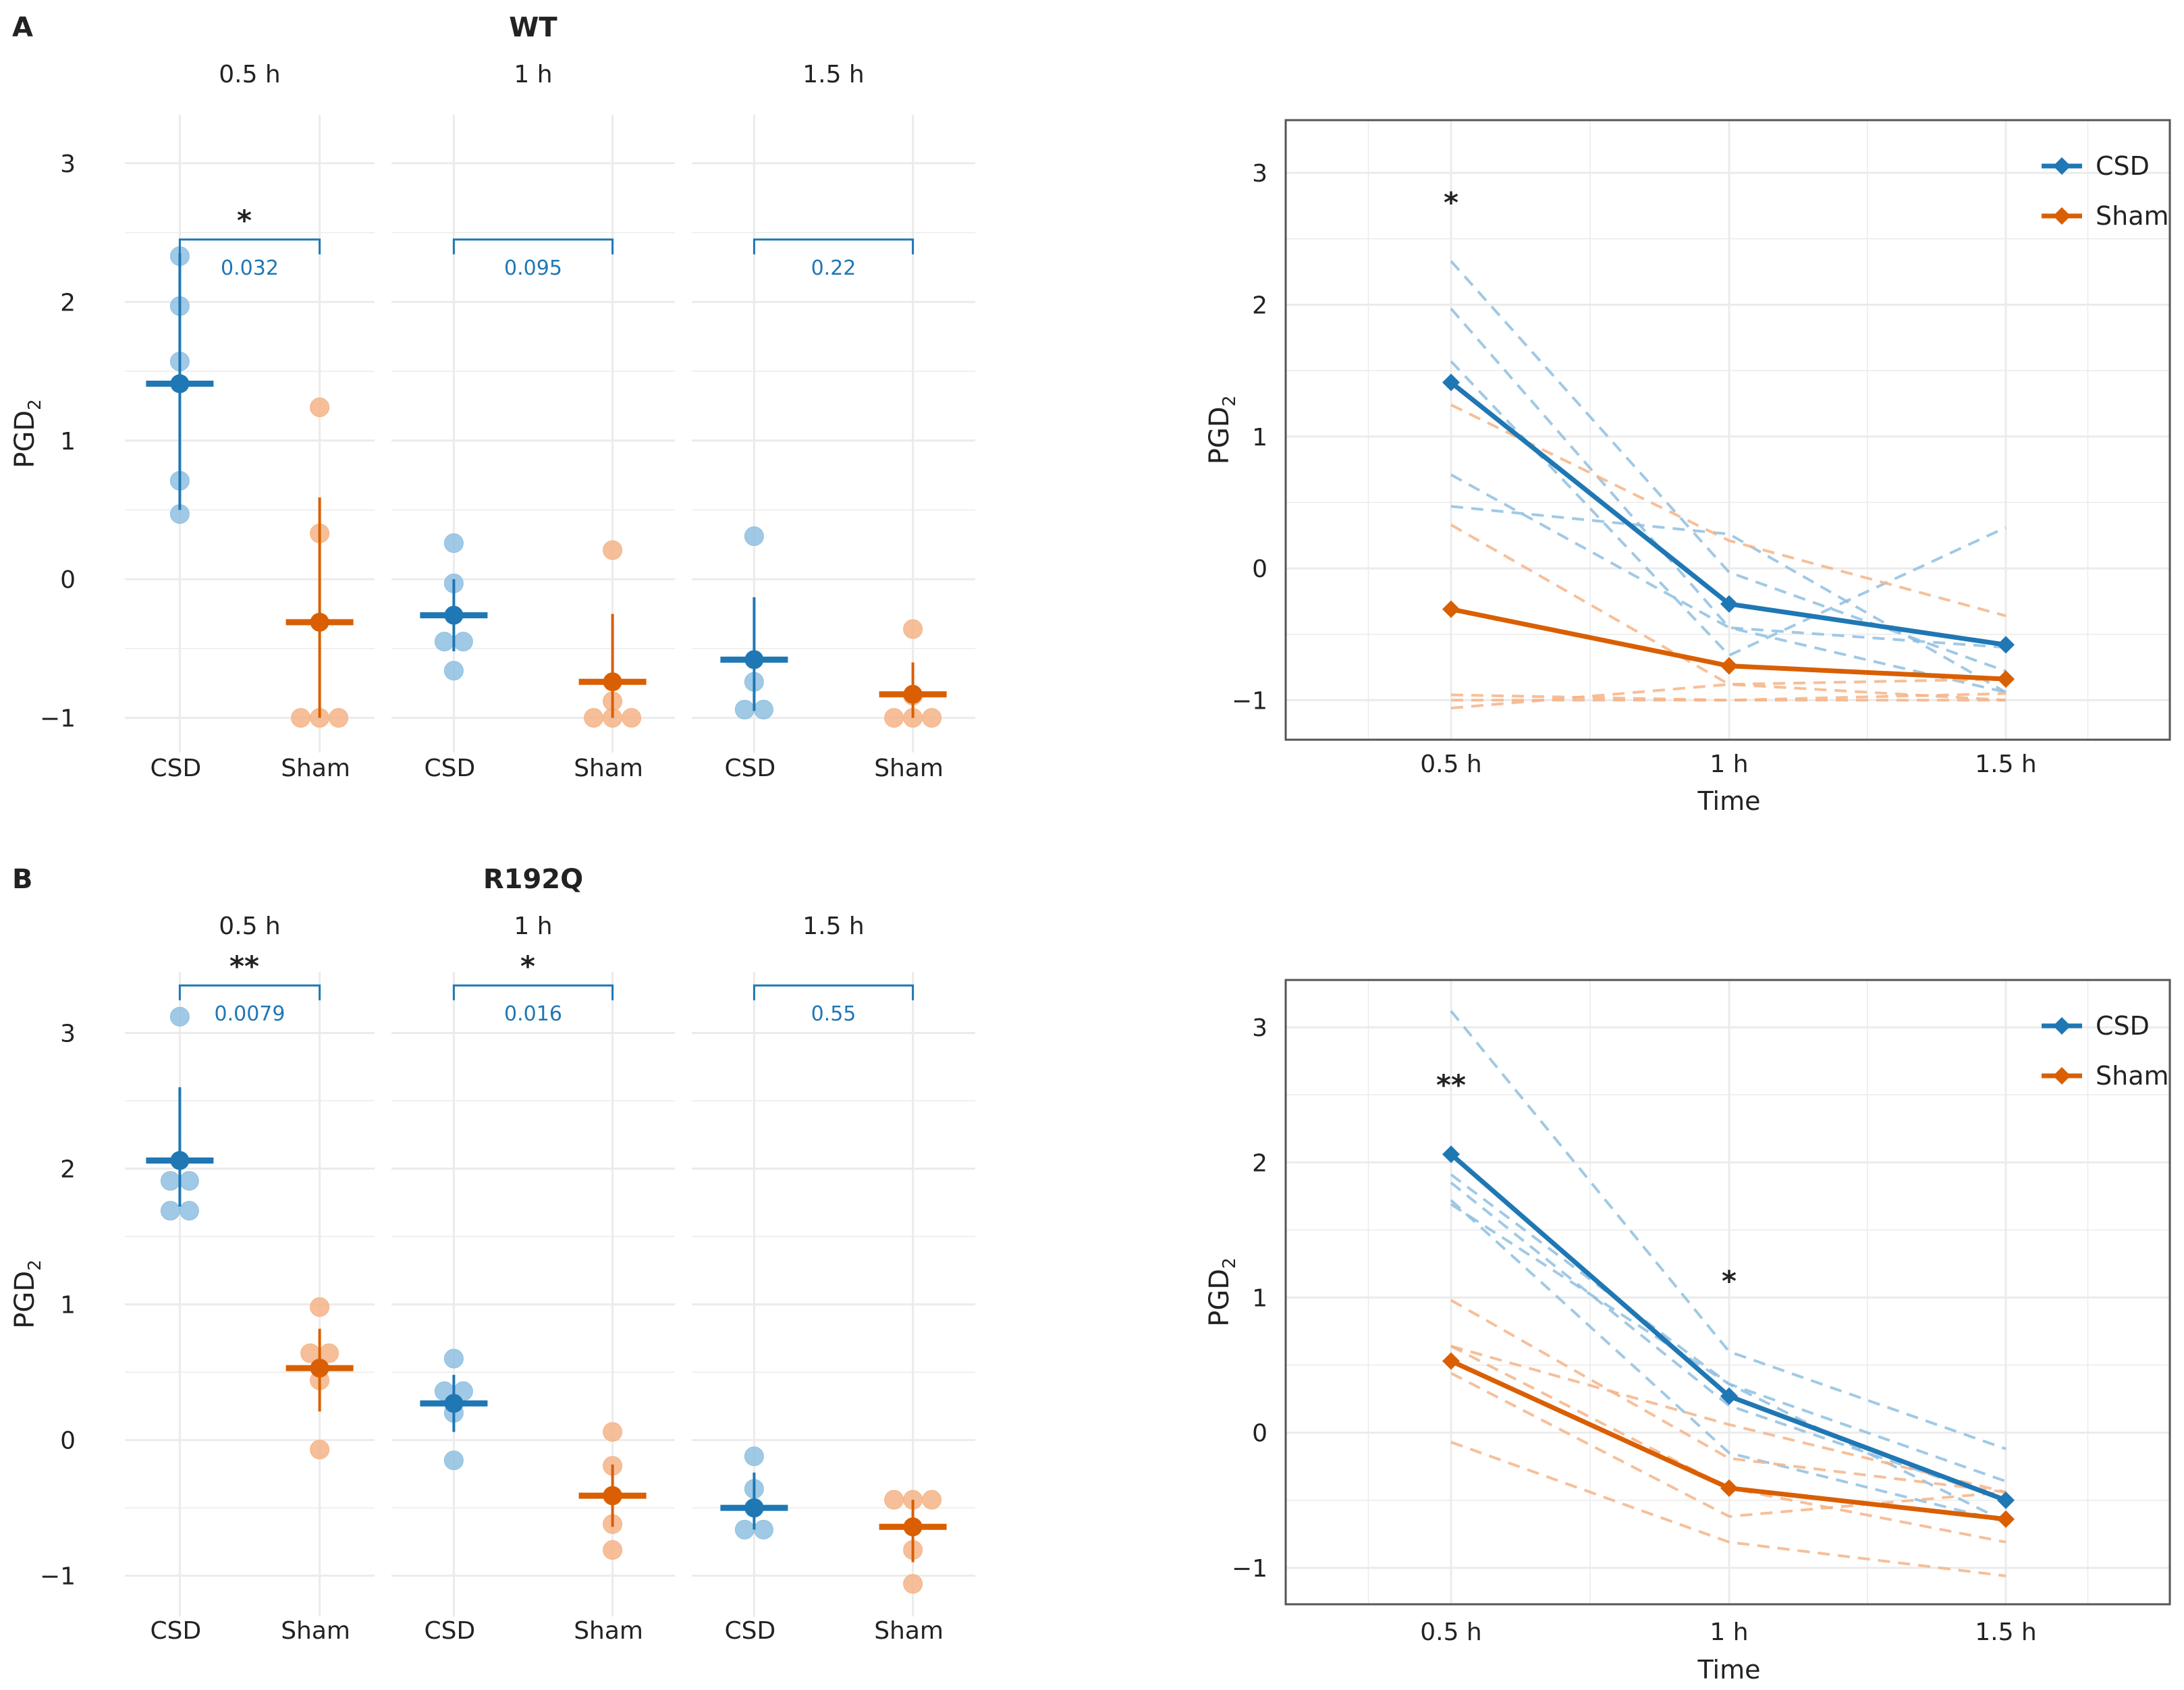 This screenshot has width=2184, height=1690. I want to click on plot-frame, so click(1728, 430).